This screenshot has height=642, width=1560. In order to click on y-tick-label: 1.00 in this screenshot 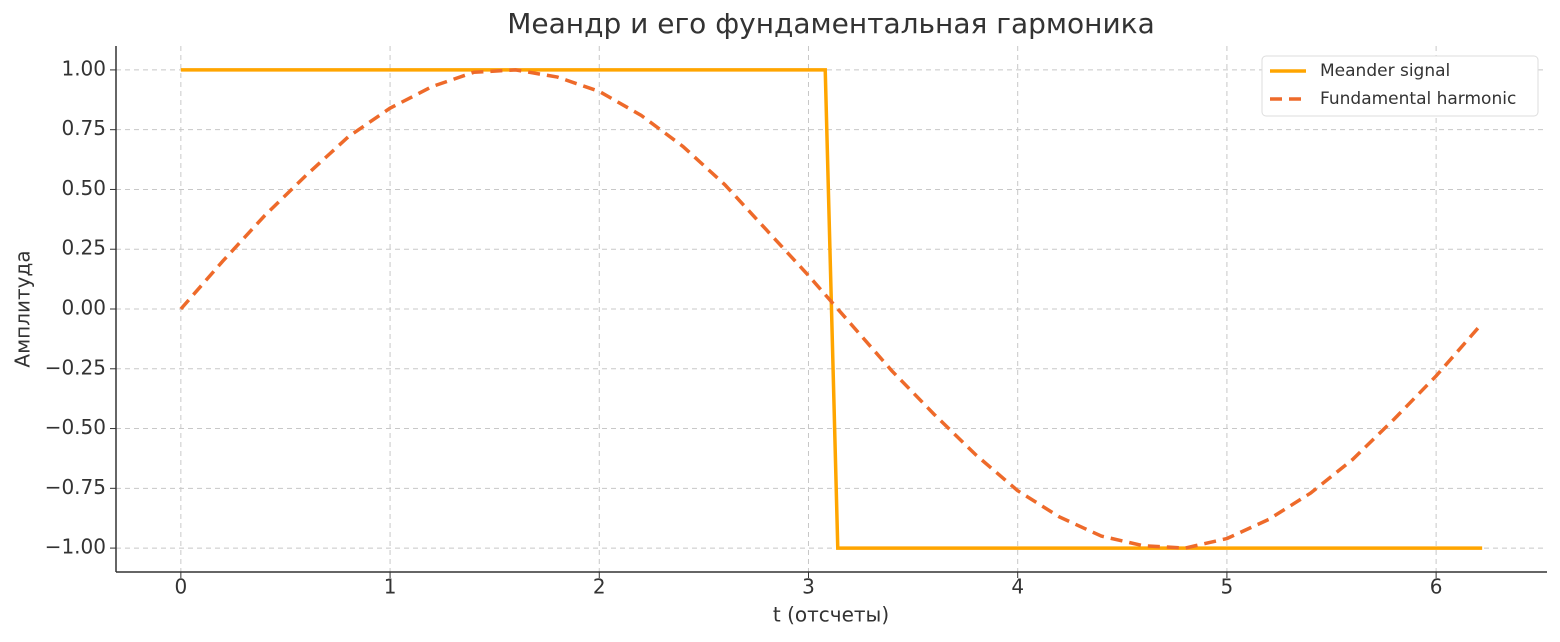, I will do `click(83, 68)`.